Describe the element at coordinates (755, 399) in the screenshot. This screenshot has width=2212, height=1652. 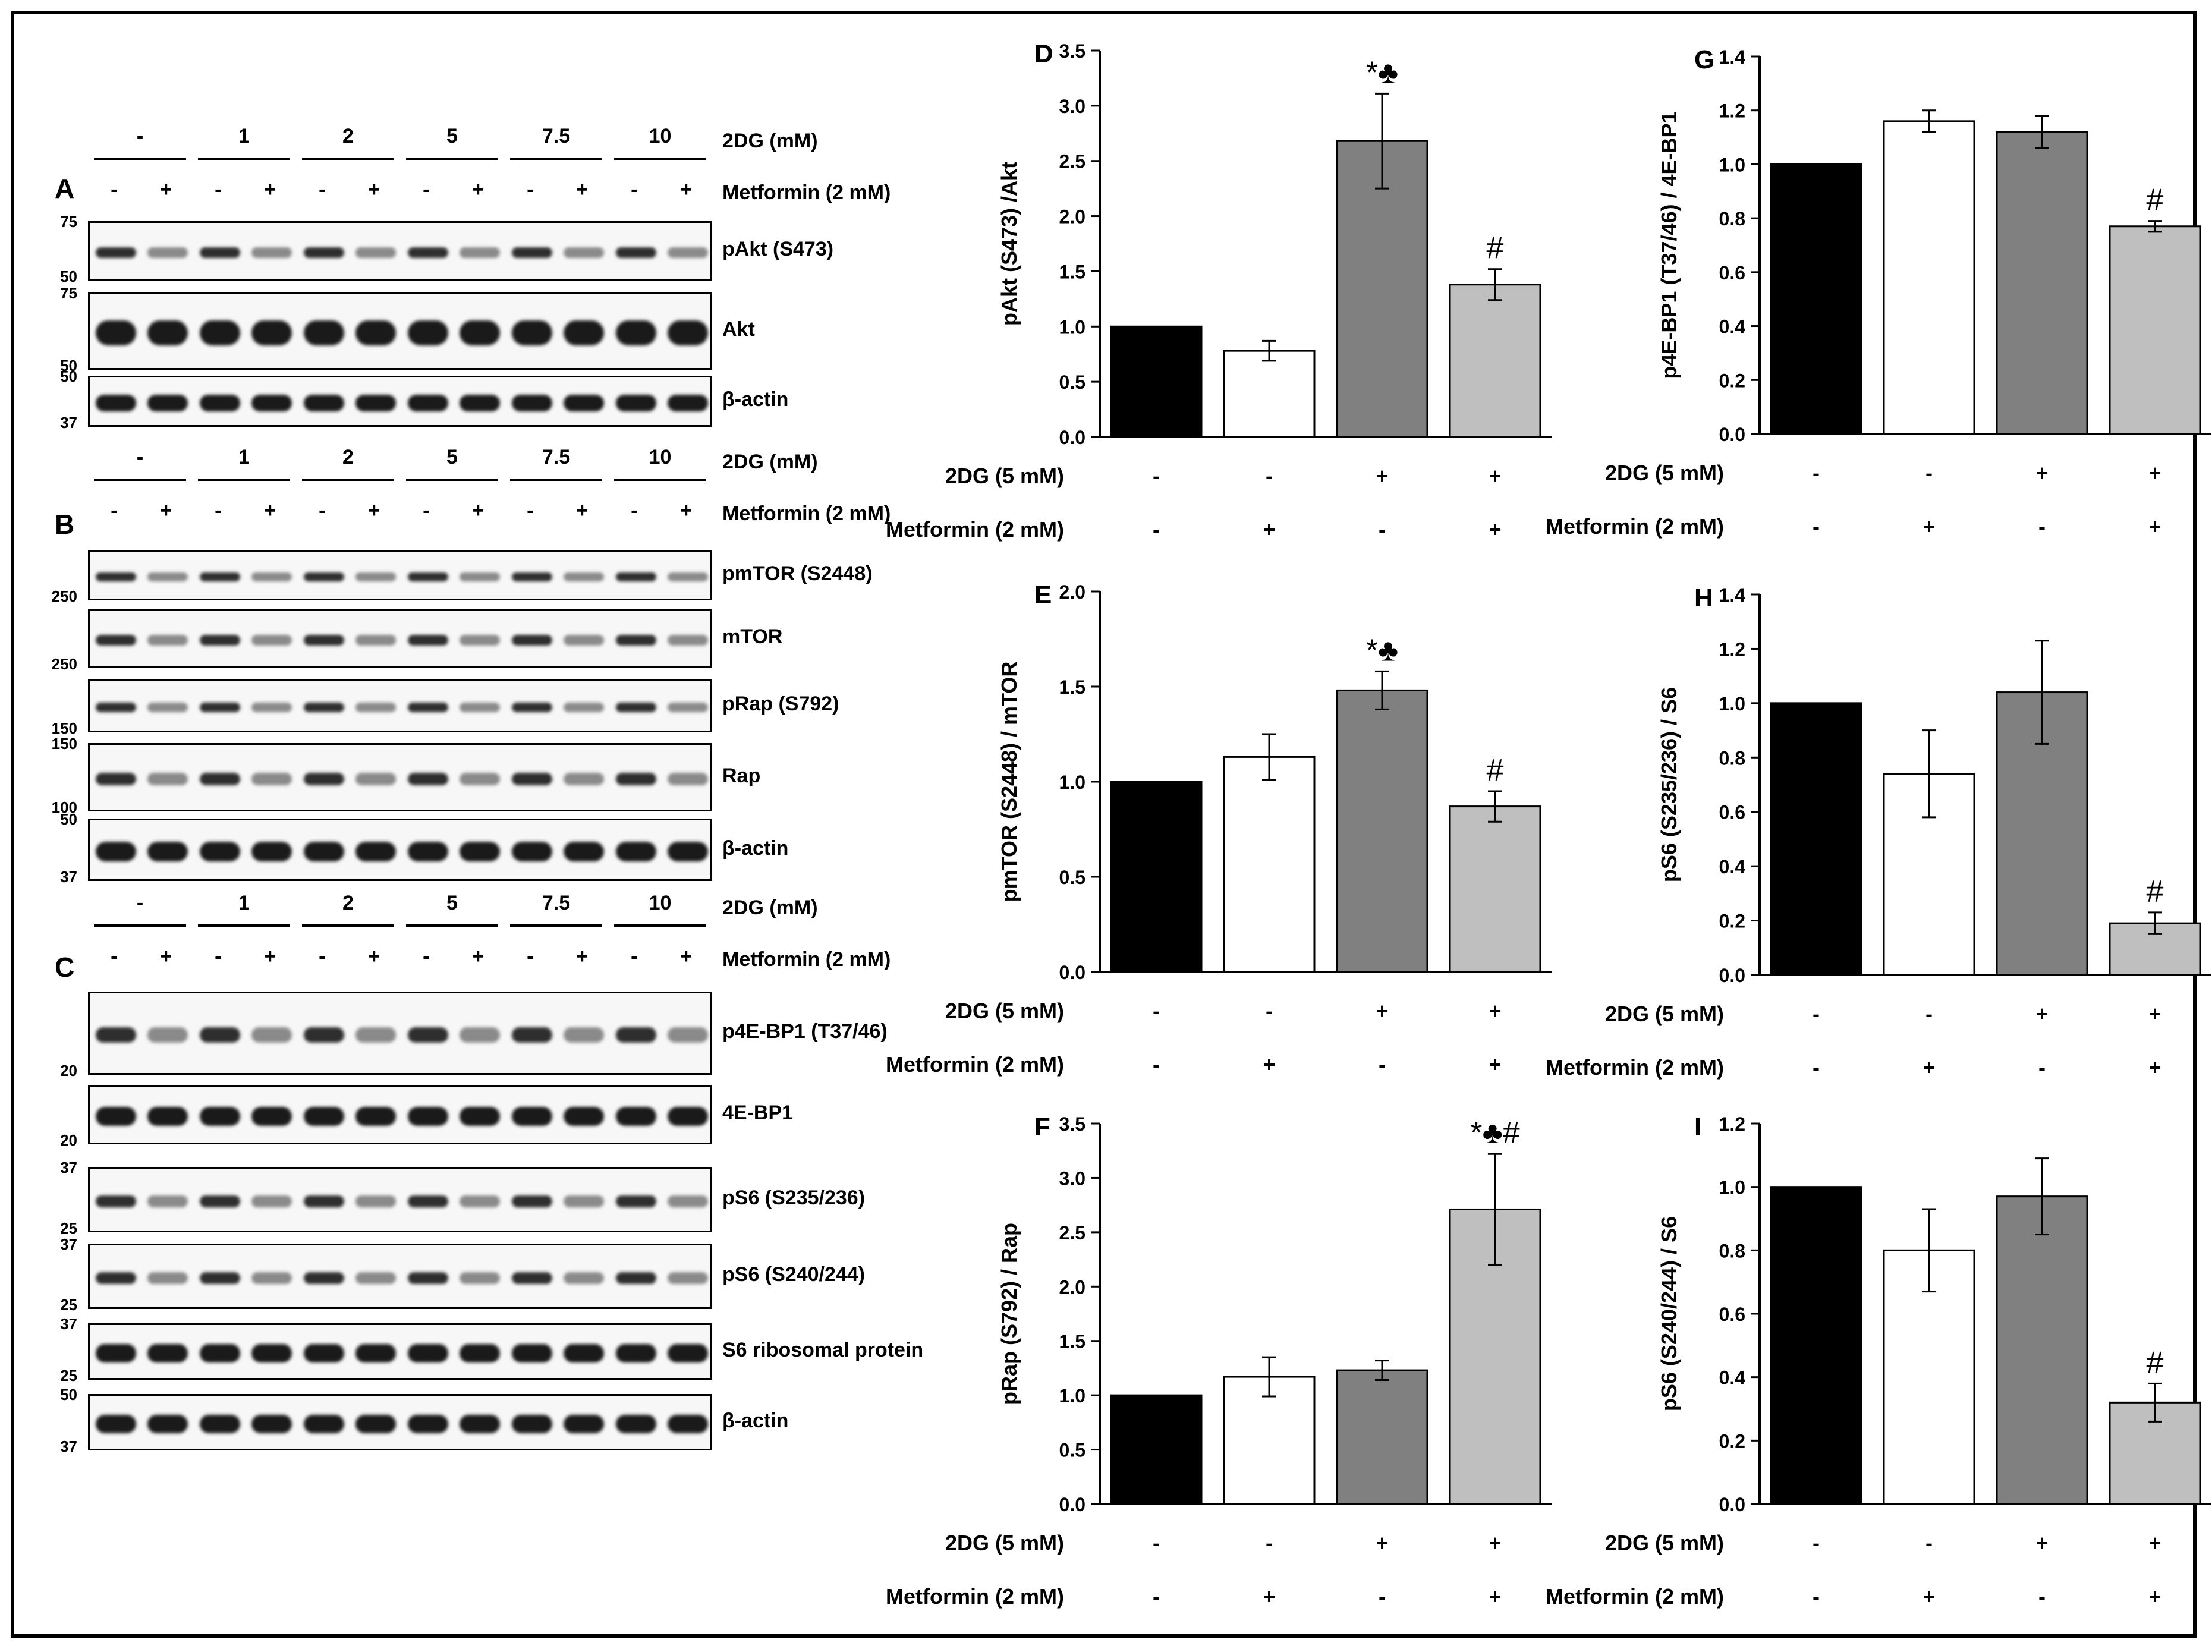
I see `blot-protein-label: β-actin` at that location.